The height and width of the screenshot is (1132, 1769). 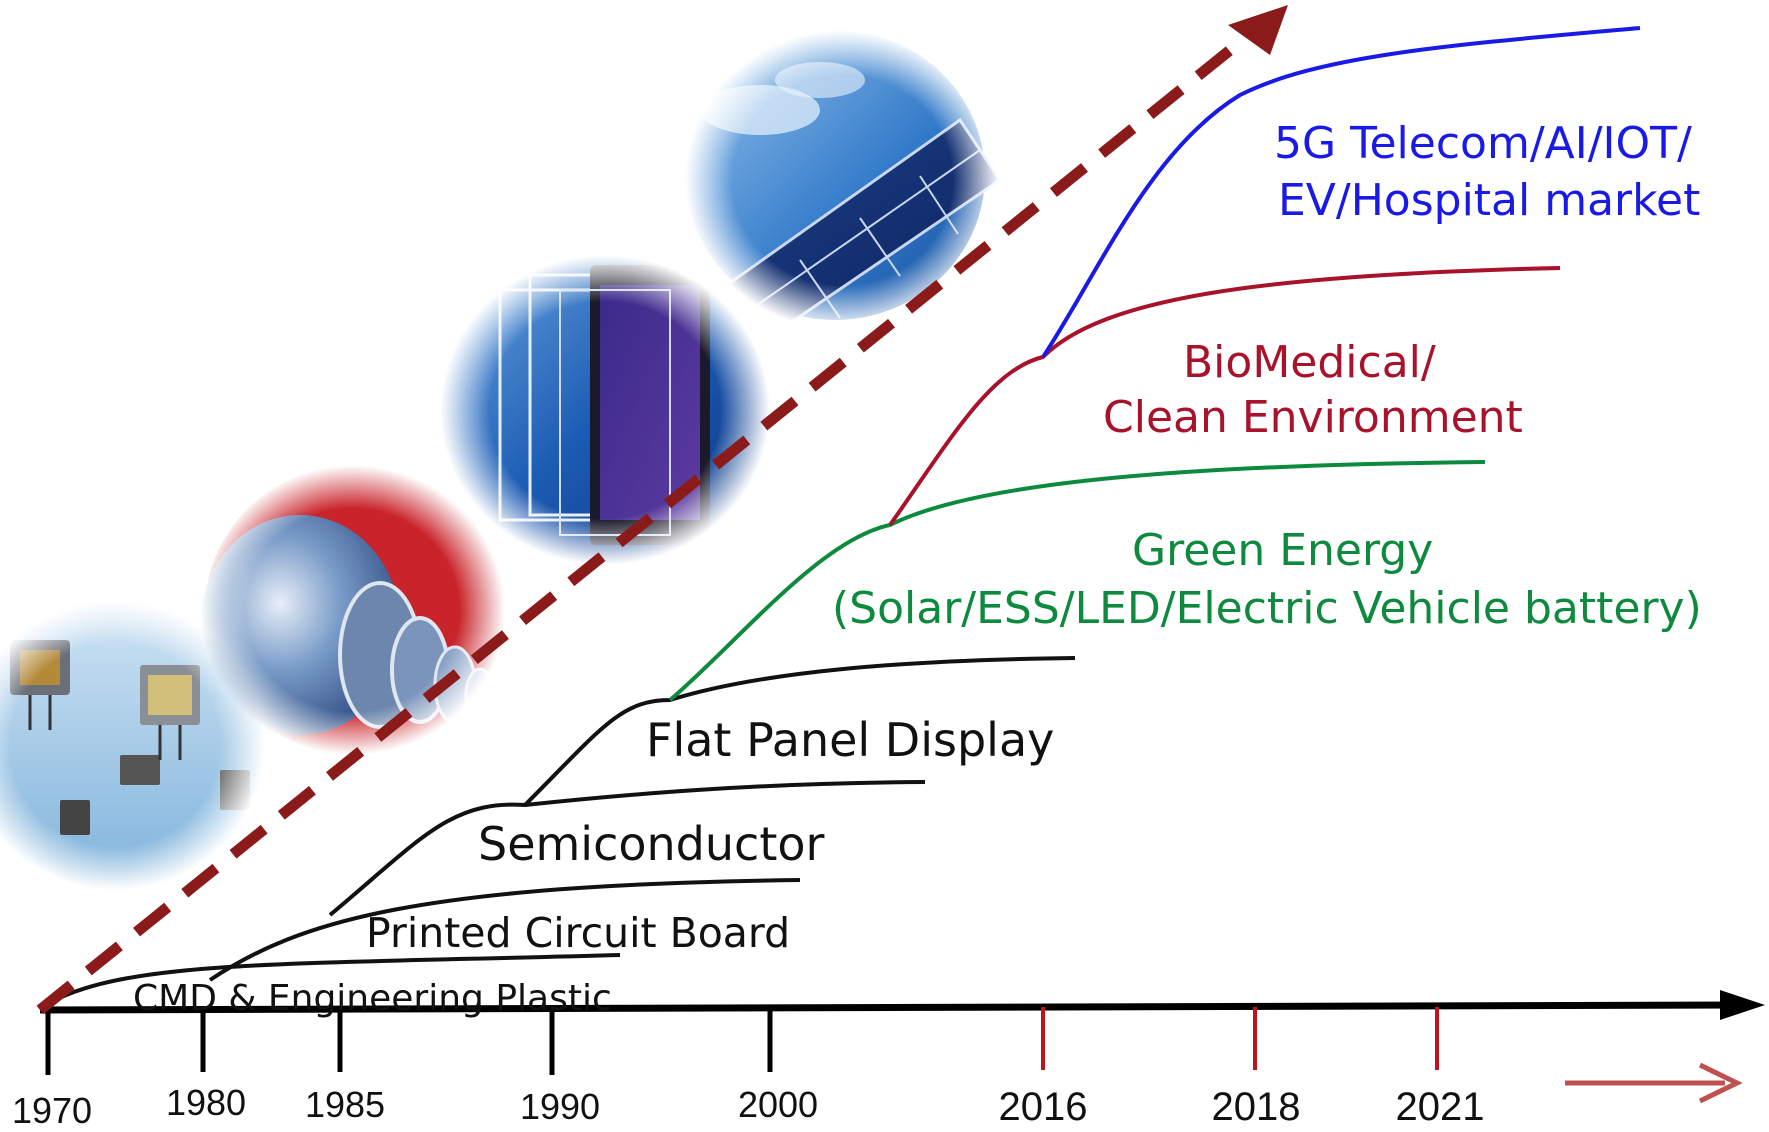 I want to click on label-green-energy: Green Energy, so click(x=1283, y=550).